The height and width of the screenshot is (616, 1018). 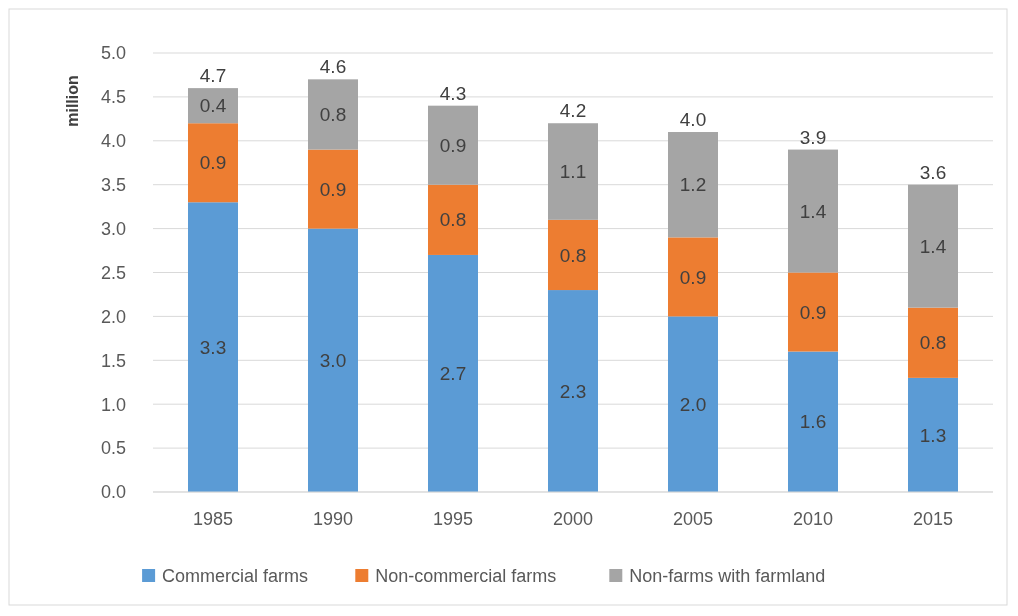 What do you see at coordinates (813, 137) in the screenshot?
I see `total-label: 3.9` at bounding box center [813, 137].